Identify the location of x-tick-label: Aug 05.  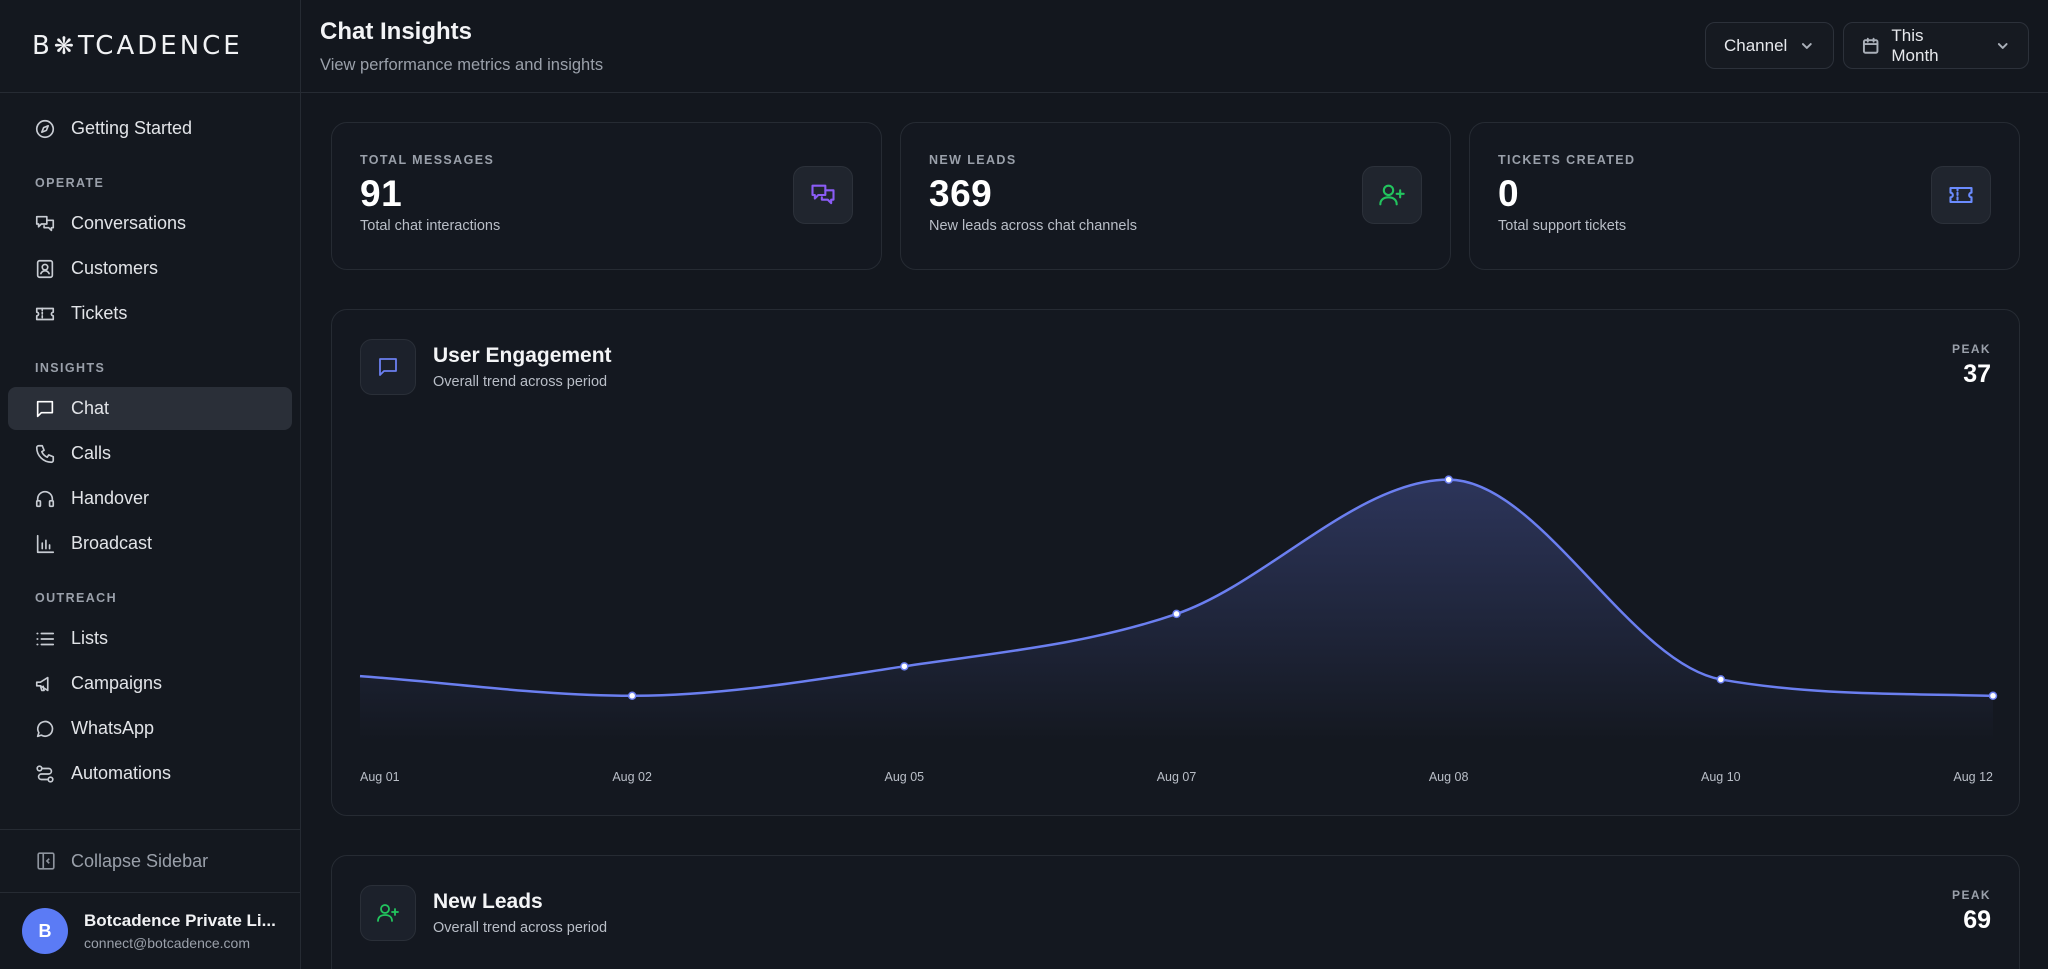
(905, 777).